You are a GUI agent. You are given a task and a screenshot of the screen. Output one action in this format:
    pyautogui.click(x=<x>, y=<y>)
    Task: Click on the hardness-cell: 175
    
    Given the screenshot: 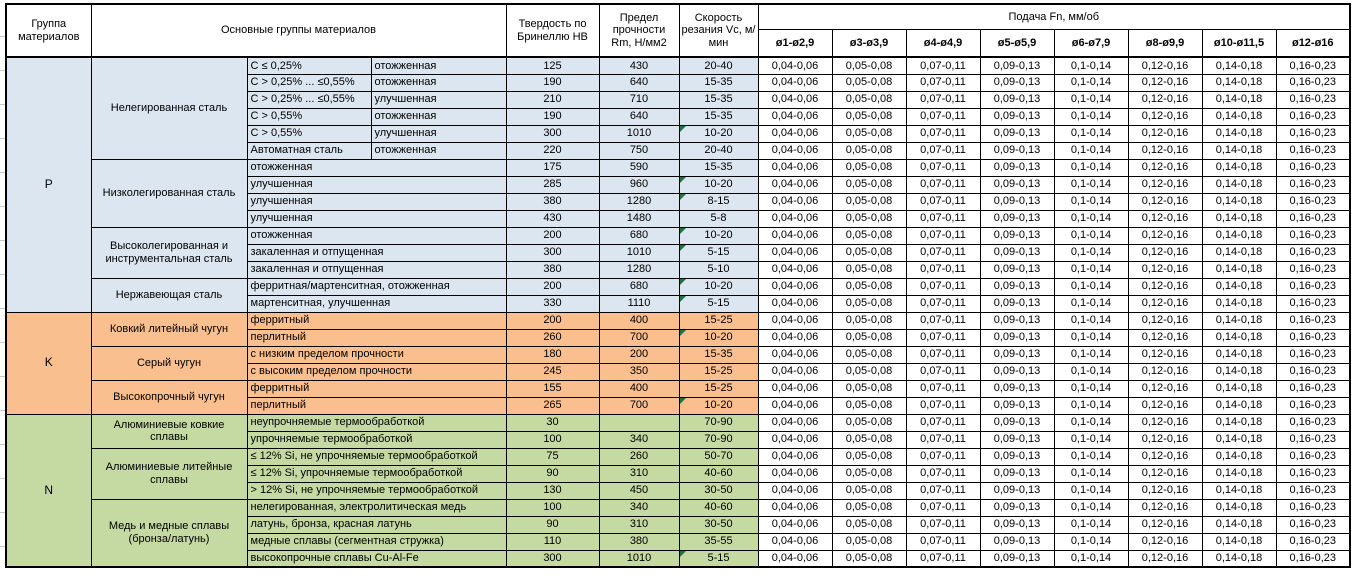 What is the action you would take?
    pyautogui.click(x=552, y=167)
    